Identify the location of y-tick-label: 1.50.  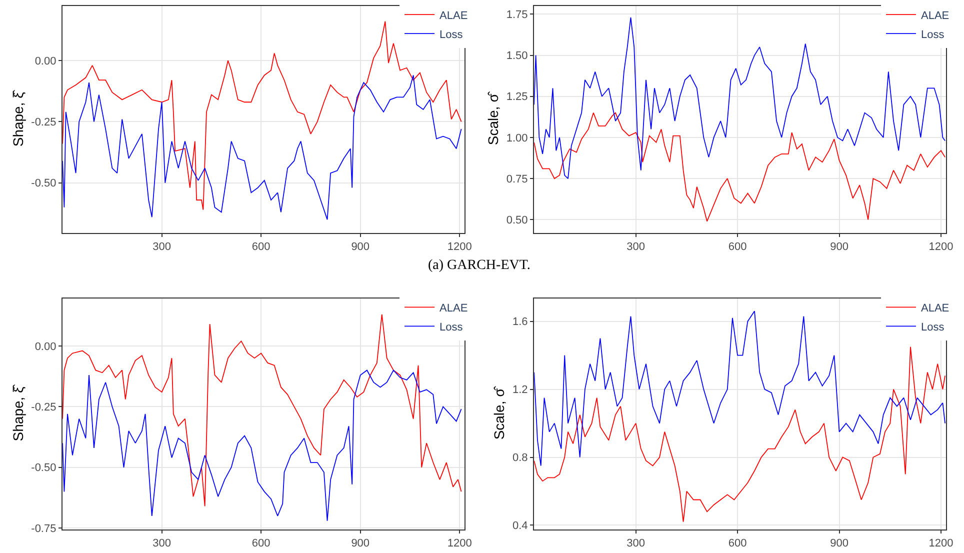
(517, 56).